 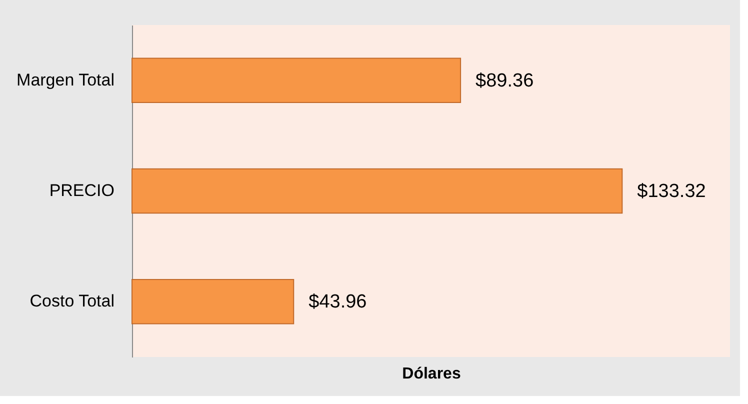 What do you see at coordinates (431, 374) in the screenshot?
I see `x-axis-title: Dólares` at bounding box center [431, 374].